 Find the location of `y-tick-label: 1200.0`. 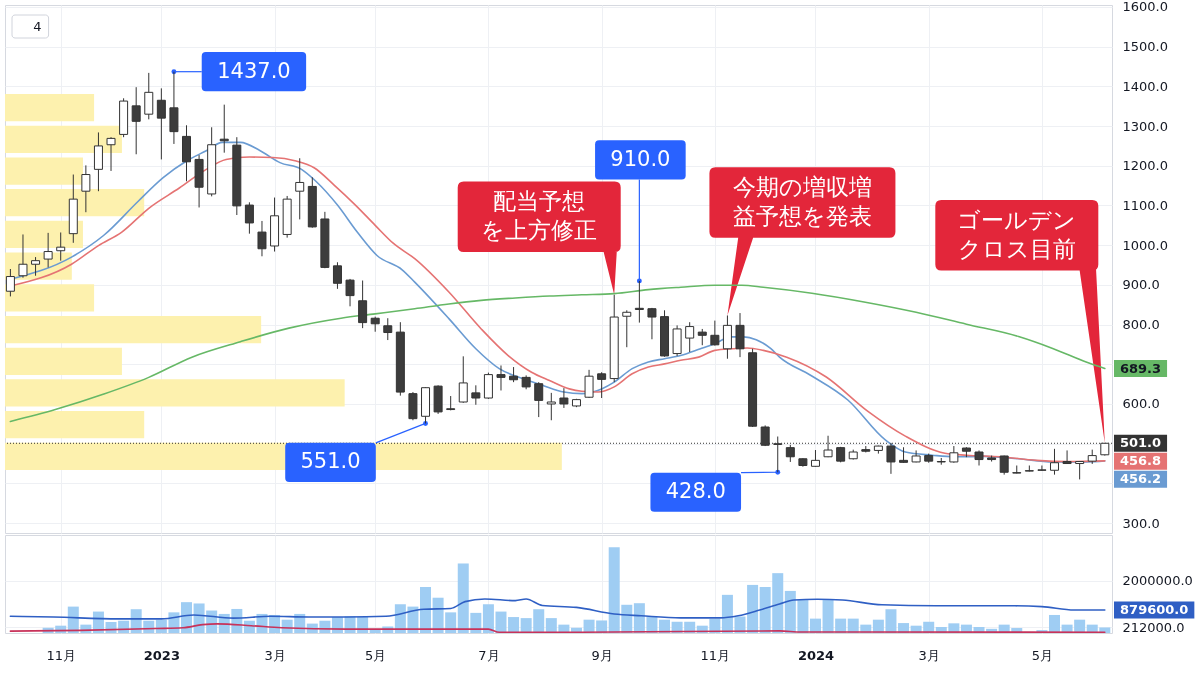

y-tick-label: 1200.0 is located at coordinates (1145, 166).